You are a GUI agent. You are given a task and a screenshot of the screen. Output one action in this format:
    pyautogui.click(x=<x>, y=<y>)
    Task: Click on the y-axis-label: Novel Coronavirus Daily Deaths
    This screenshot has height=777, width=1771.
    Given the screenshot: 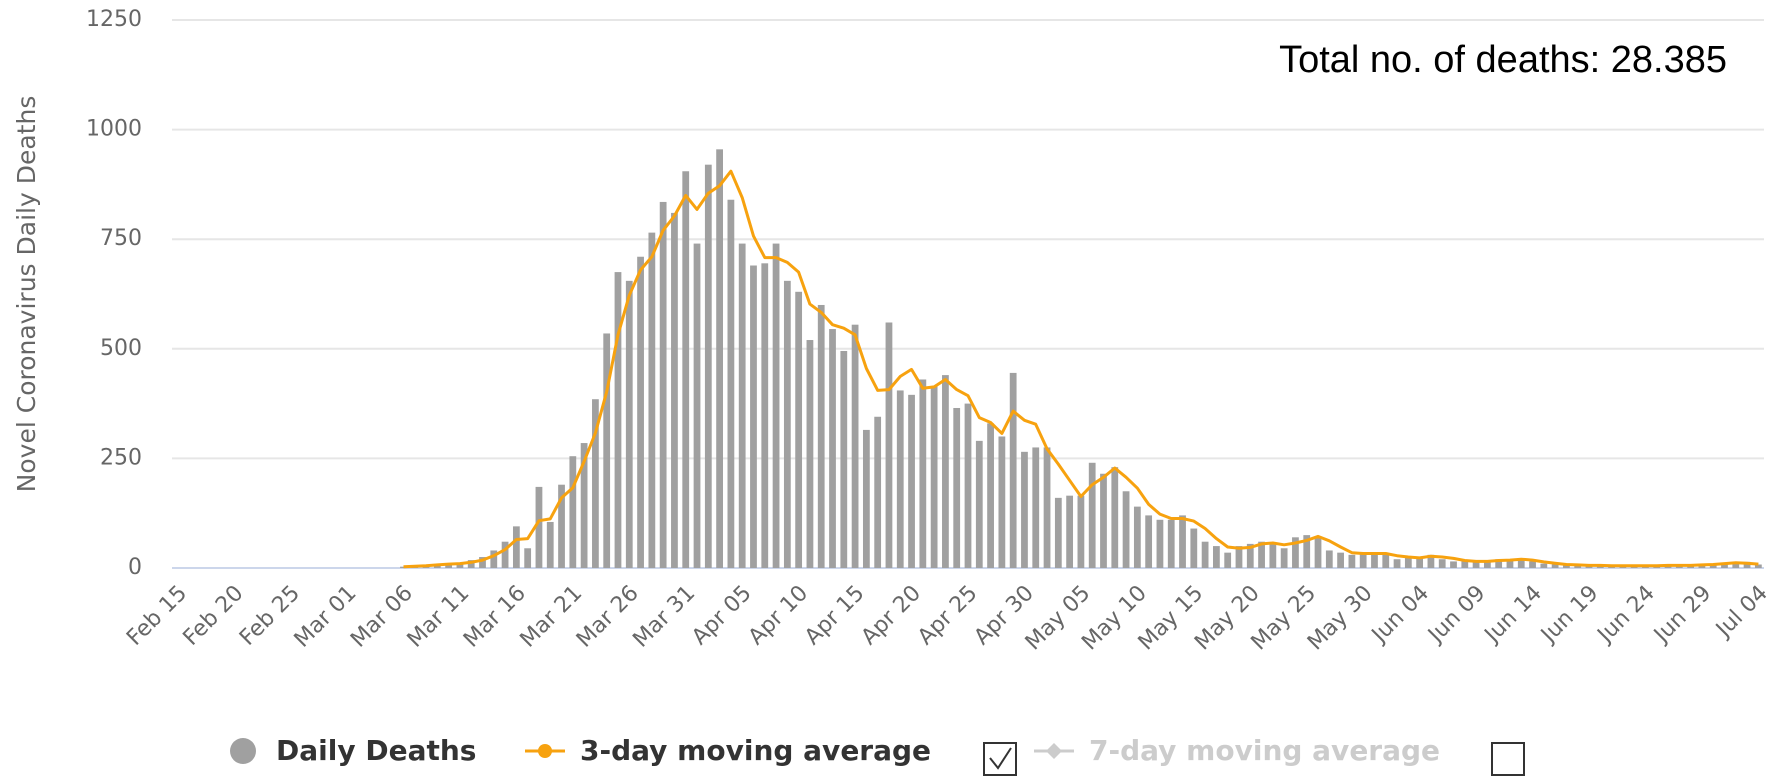 What is the action you would take?
    pyautogui.click(x=26, y=294)
    